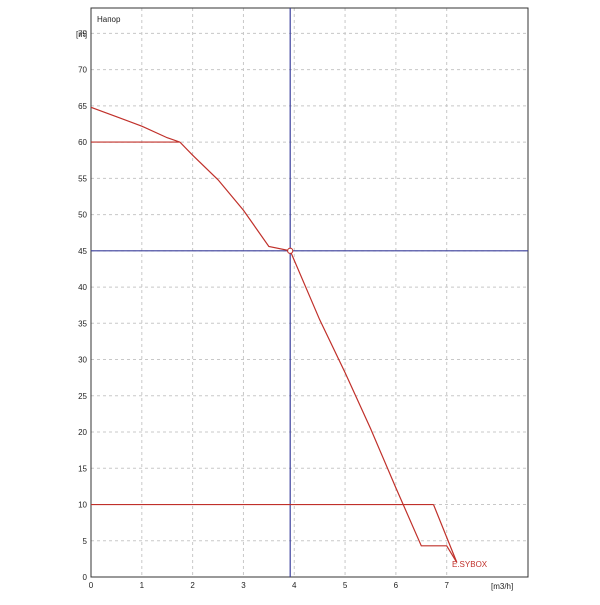  Describe the element at coordinates (396, 585) in the screenshot. I see `x-tick-label: 6` at that location.